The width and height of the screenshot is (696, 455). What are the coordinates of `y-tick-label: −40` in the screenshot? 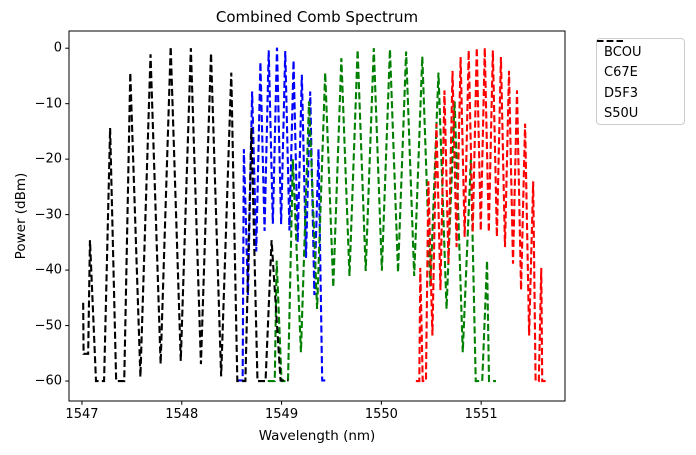 It's located at (48, 270).